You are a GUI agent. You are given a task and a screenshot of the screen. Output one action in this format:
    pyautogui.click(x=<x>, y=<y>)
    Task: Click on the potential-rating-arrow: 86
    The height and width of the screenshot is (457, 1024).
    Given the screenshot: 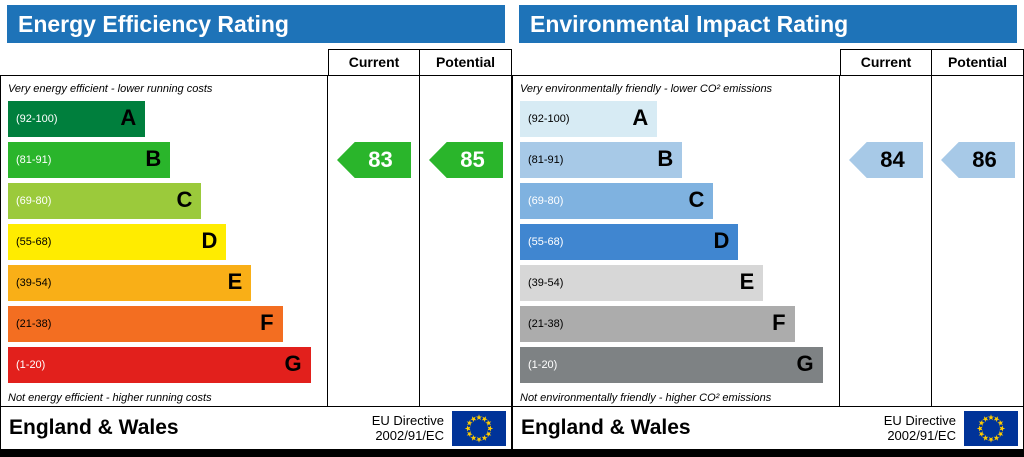 What is the action you would take?
    pyautogui.click(x=978, y=160)
    